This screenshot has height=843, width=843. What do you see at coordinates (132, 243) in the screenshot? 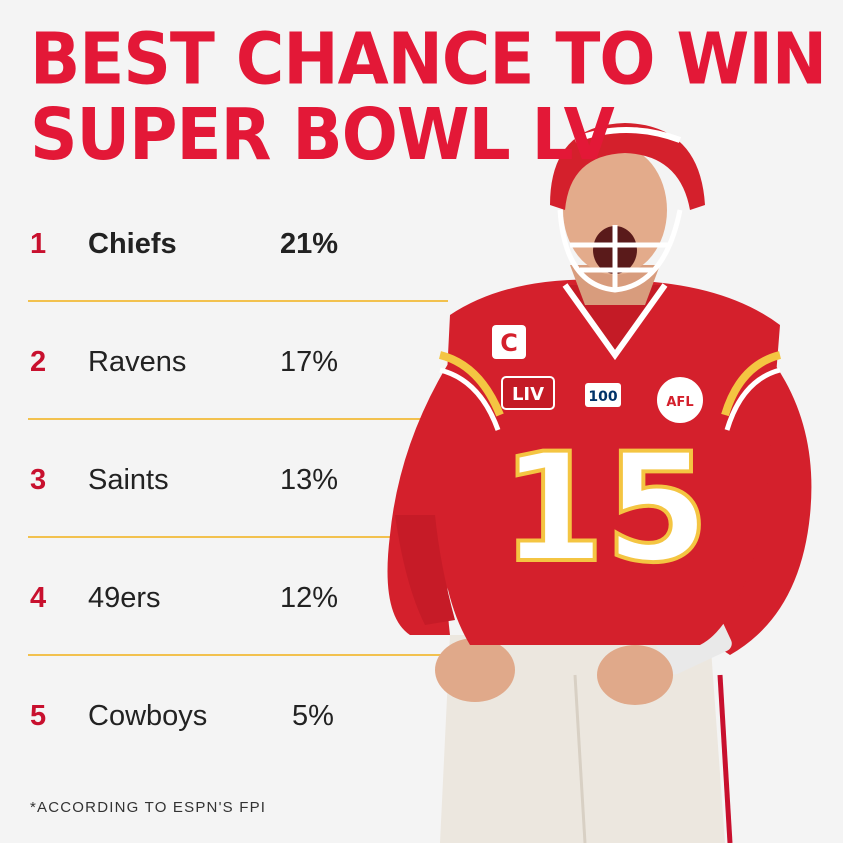
I see `team-name: Chiefs` at bounding box center [132, 243].